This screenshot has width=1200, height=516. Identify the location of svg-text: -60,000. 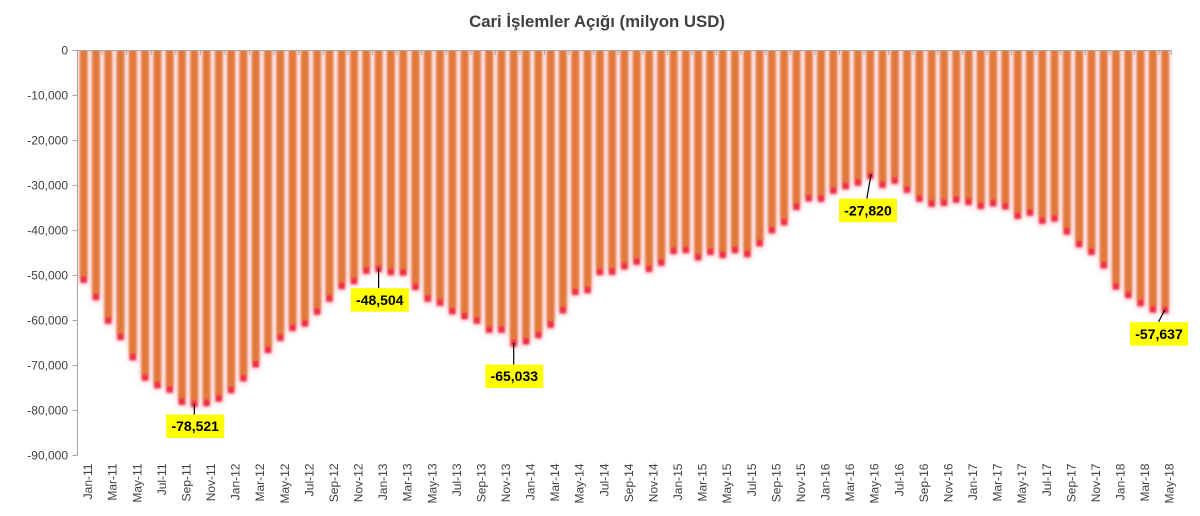
(47, 321).